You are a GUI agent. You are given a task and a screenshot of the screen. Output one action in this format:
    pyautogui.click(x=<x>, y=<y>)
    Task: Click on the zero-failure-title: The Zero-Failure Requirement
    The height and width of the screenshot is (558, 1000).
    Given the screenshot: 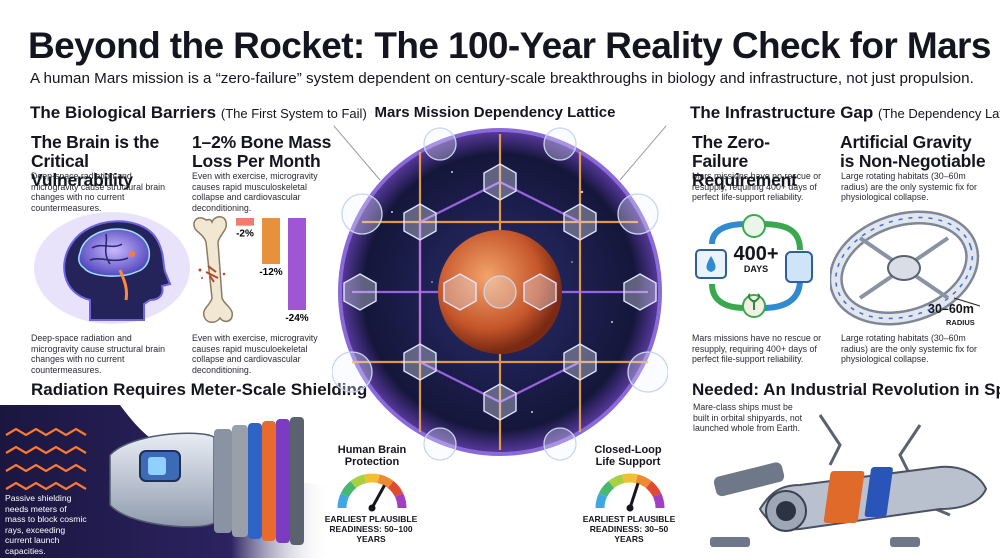 What is the action you would take?
    pyautogui.click(x=744, y=161)
    